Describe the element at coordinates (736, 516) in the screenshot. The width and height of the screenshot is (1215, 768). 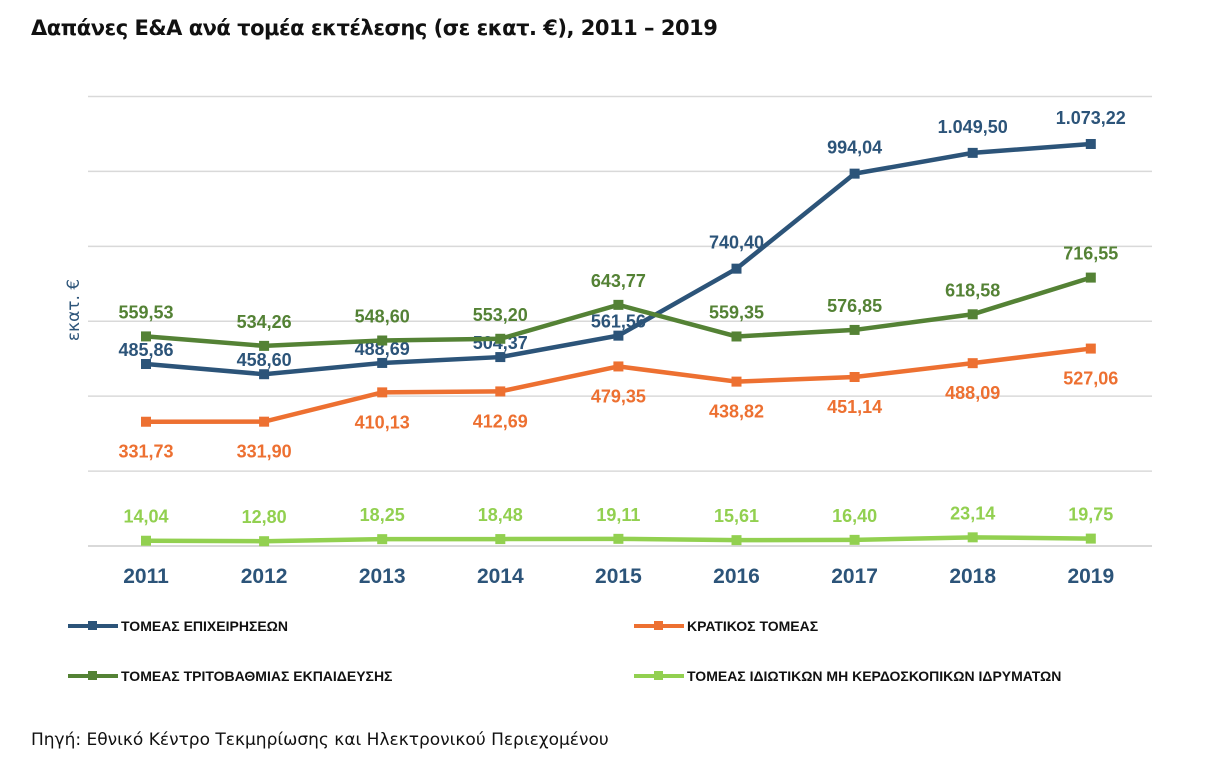
I see `data-label: 15,61` at that location.